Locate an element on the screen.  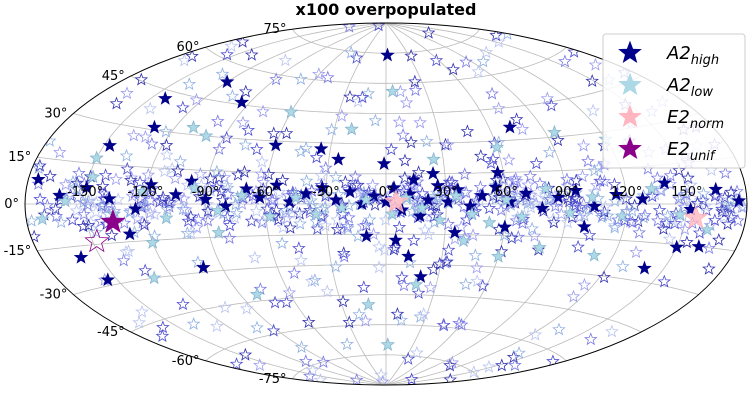
legend-label-a2-high: A2high is located at coordinates (692, 55).